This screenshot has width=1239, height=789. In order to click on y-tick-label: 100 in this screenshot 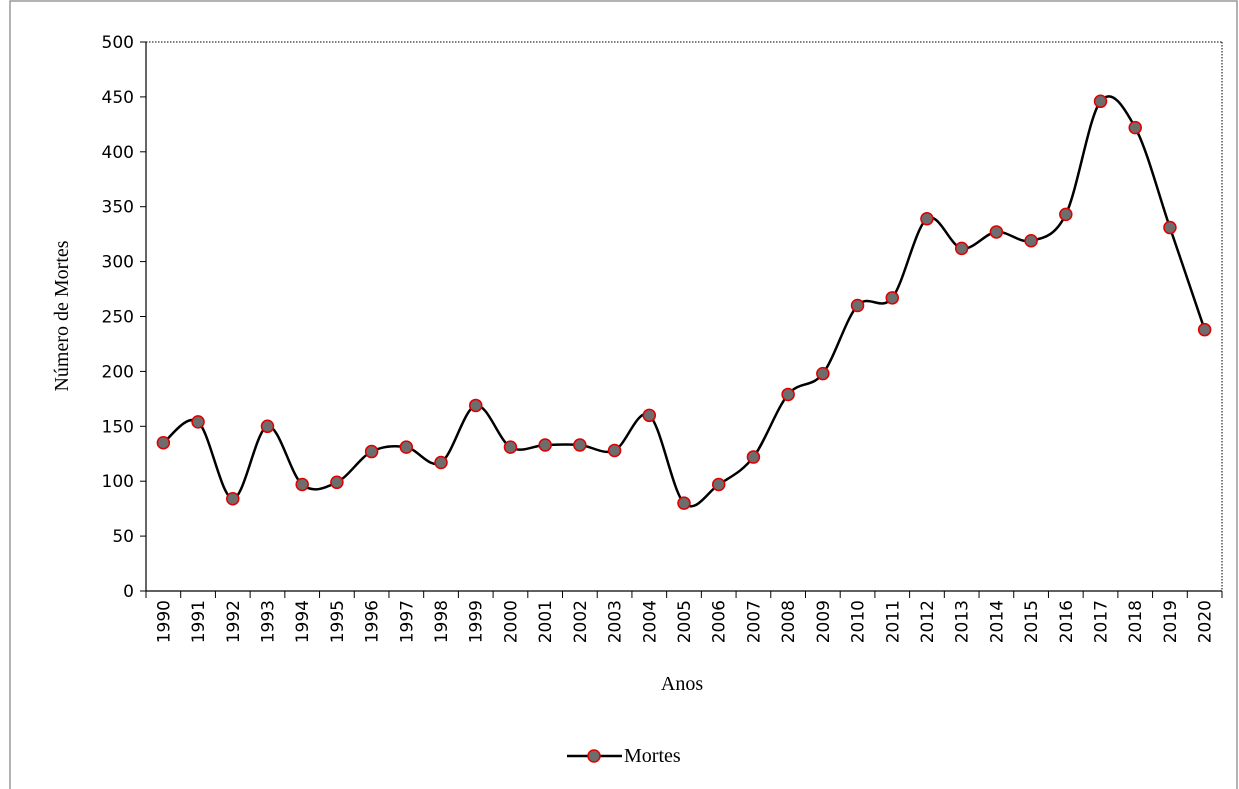, I will do `click(118, 482)`.